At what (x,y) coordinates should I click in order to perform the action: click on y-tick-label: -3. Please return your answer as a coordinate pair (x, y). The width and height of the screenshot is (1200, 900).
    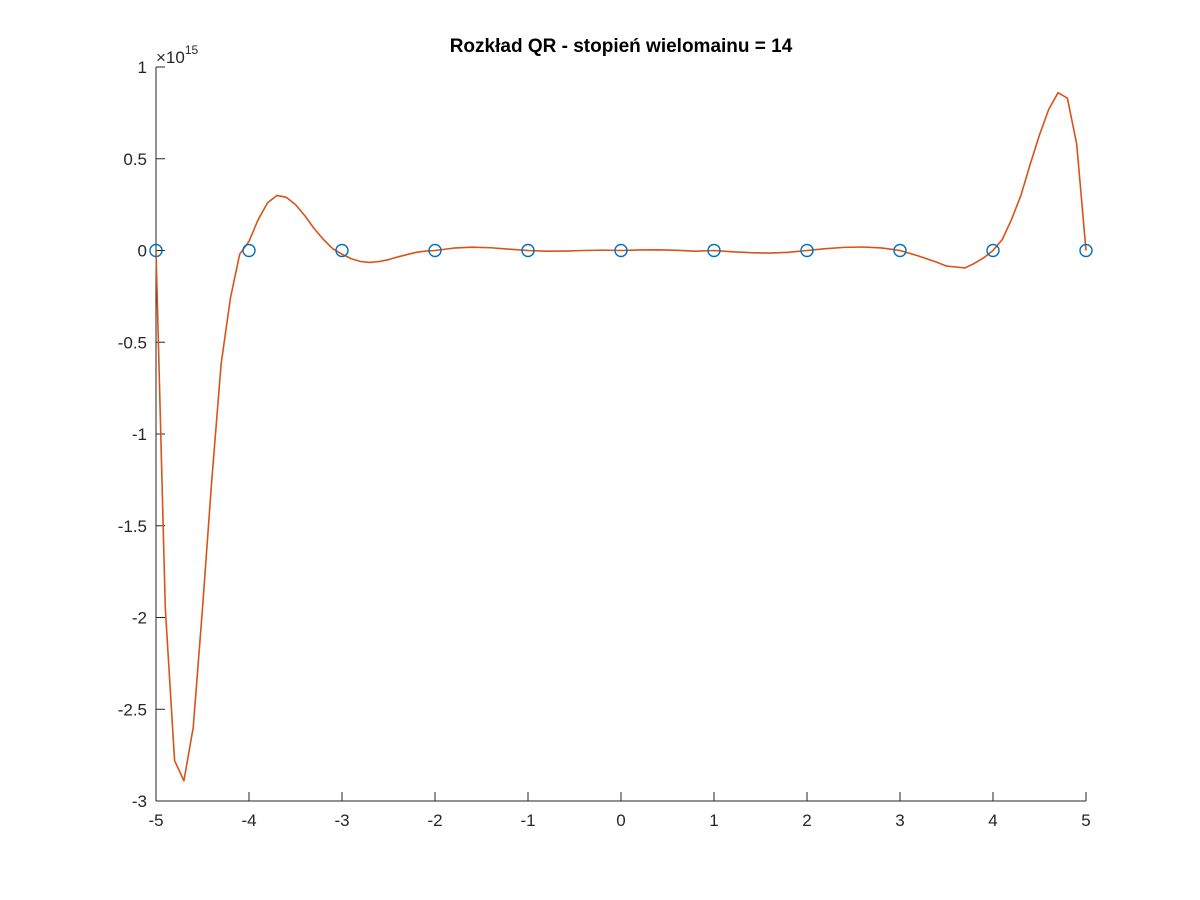
    Looking at the image, I should click on (139, 801).